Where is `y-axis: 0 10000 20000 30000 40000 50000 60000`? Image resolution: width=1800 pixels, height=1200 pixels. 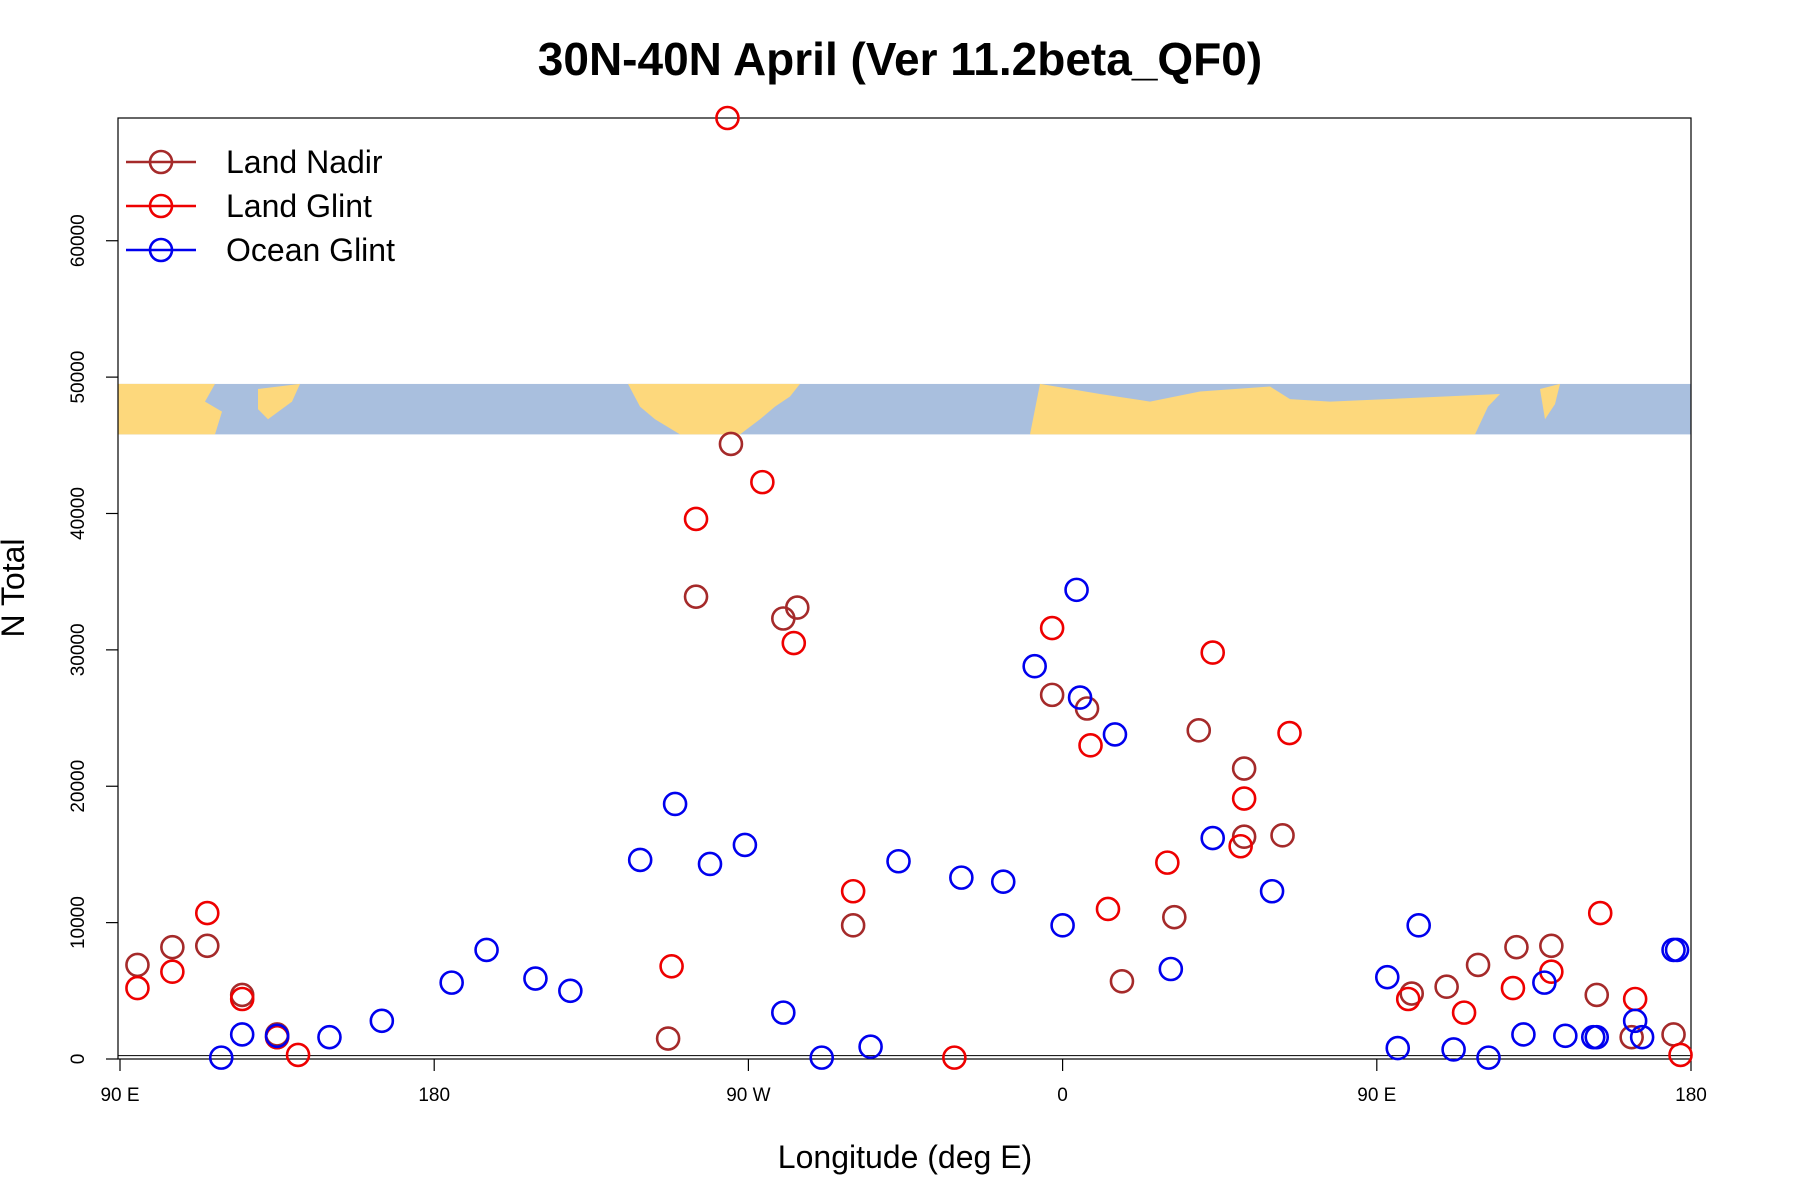
y-axis: 0 10000 20000 30000 40000 50000 60000 is located at coordinates (93, 639).